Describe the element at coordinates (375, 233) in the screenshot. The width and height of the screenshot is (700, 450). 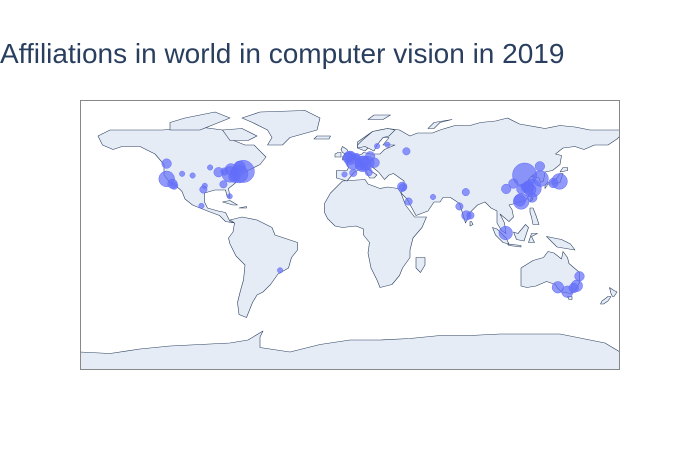
I see `land-africa` at that location.